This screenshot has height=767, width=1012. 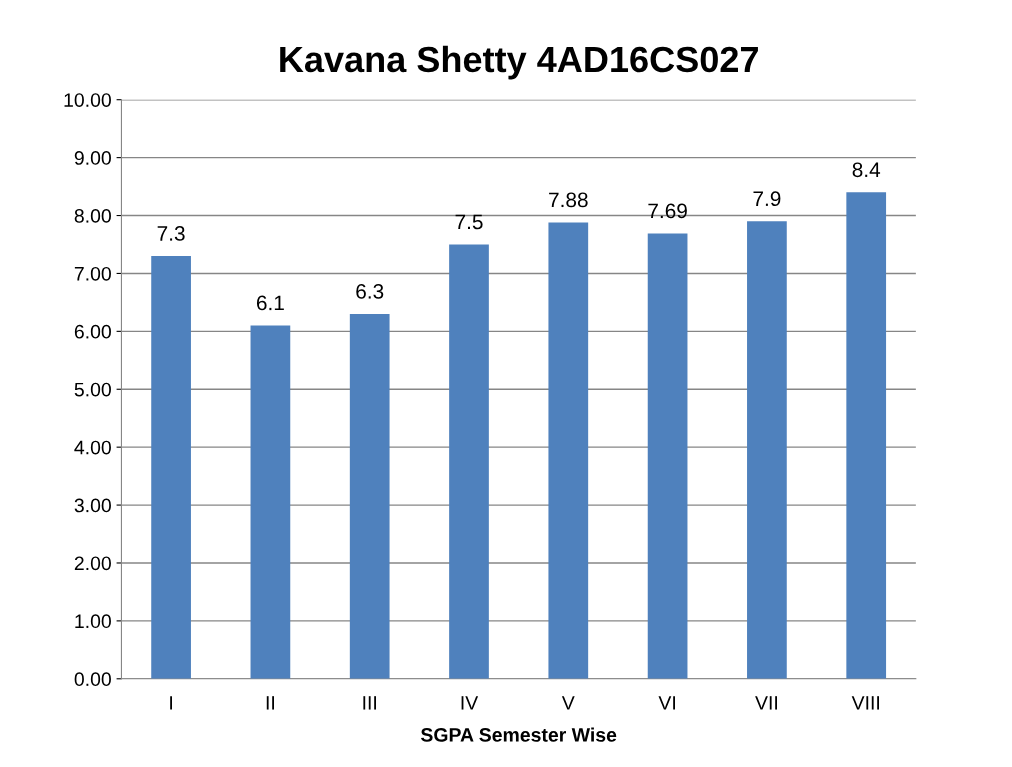 I want to click on data-label: 7.5, so click(x=469, y=222).